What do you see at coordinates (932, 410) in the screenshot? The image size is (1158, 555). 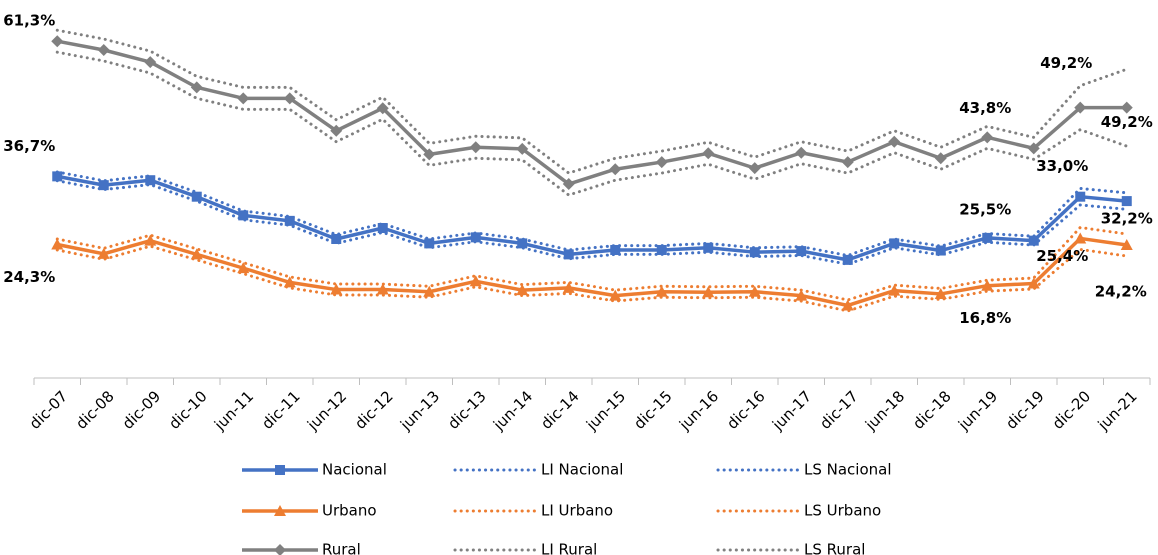 I see `x-tick-label: dic-18` at bounding box center [932, 410].